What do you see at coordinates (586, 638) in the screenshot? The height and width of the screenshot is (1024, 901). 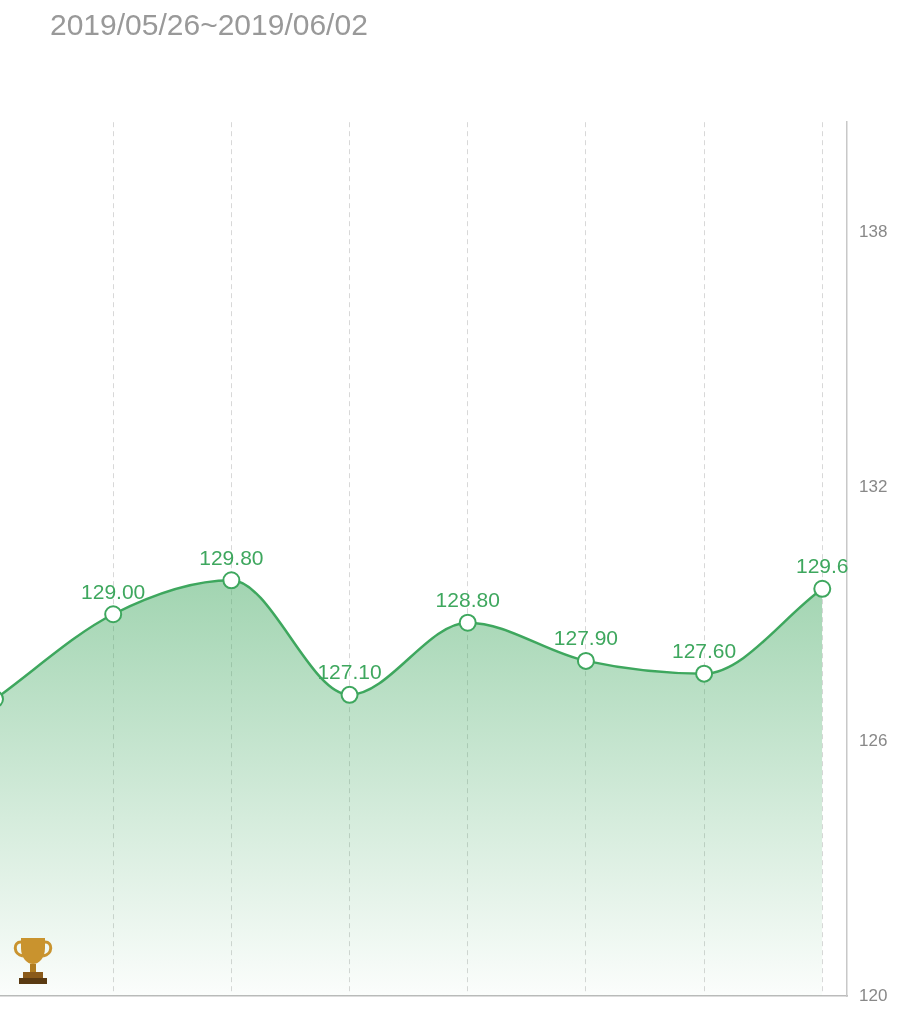 I see `data-label: 127.90` at bounding box center [586, 638].